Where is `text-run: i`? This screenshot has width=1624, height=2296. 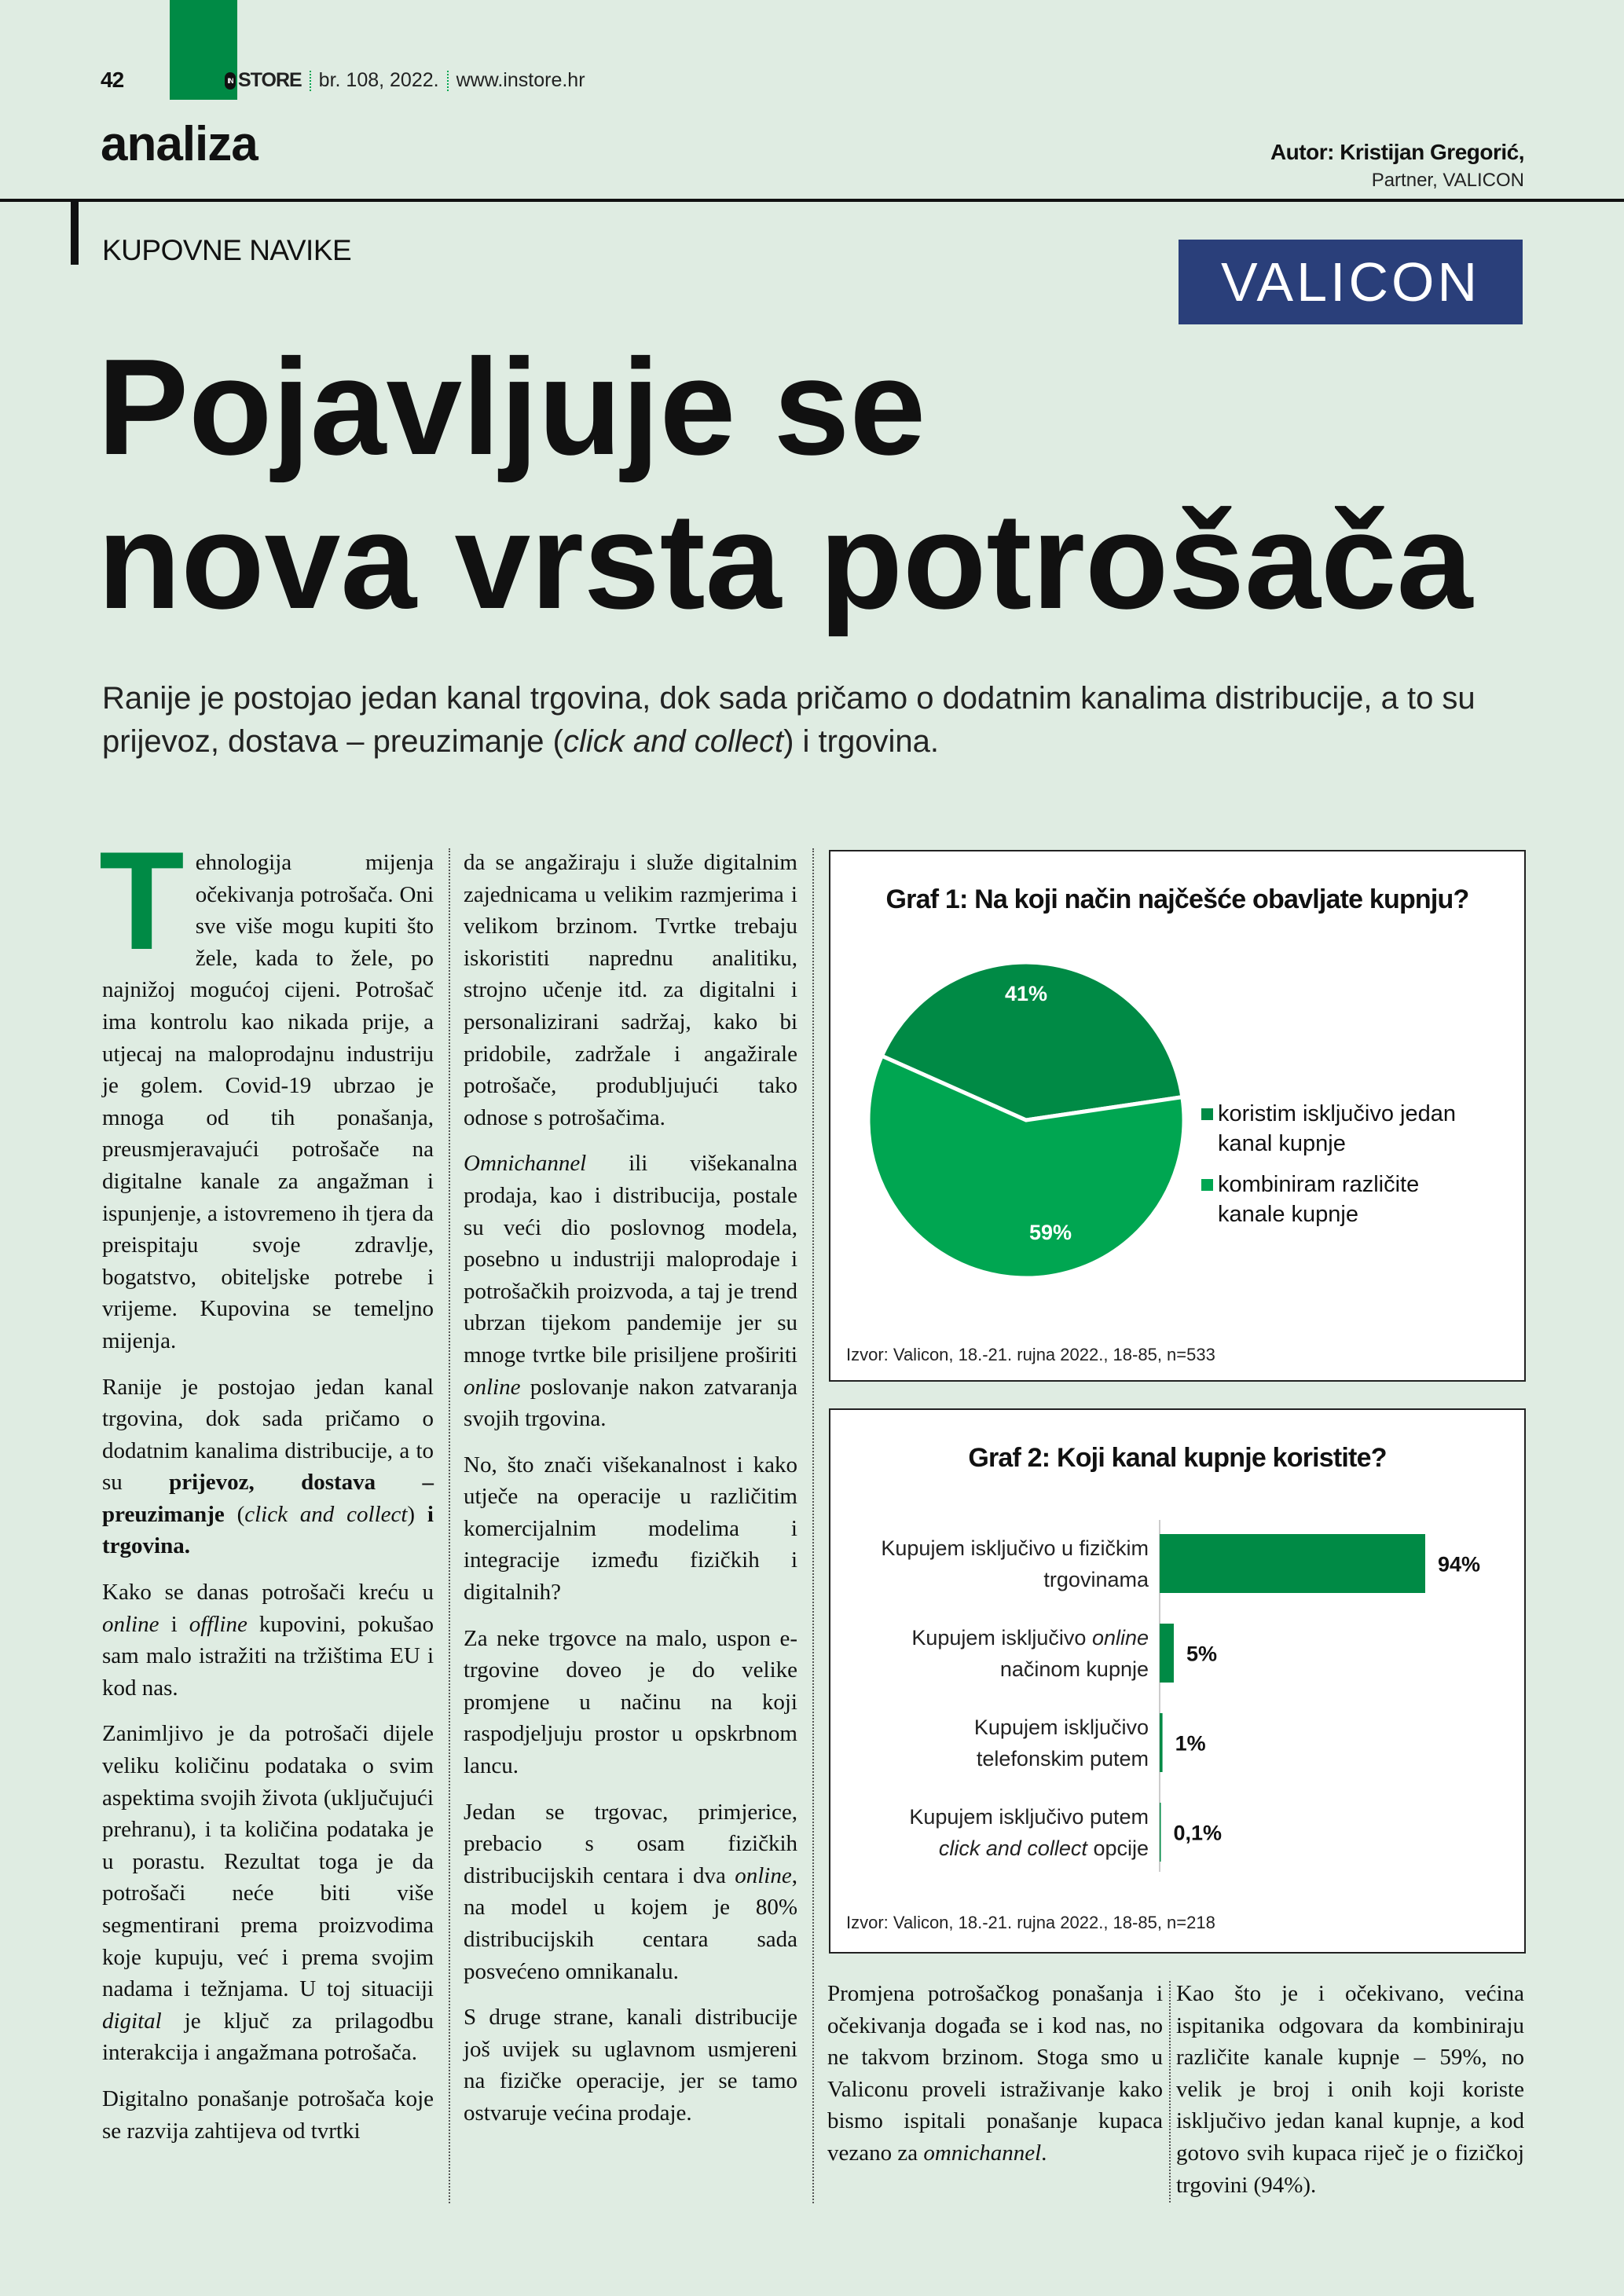
text-run: i is located at coordinates (174, 1624).